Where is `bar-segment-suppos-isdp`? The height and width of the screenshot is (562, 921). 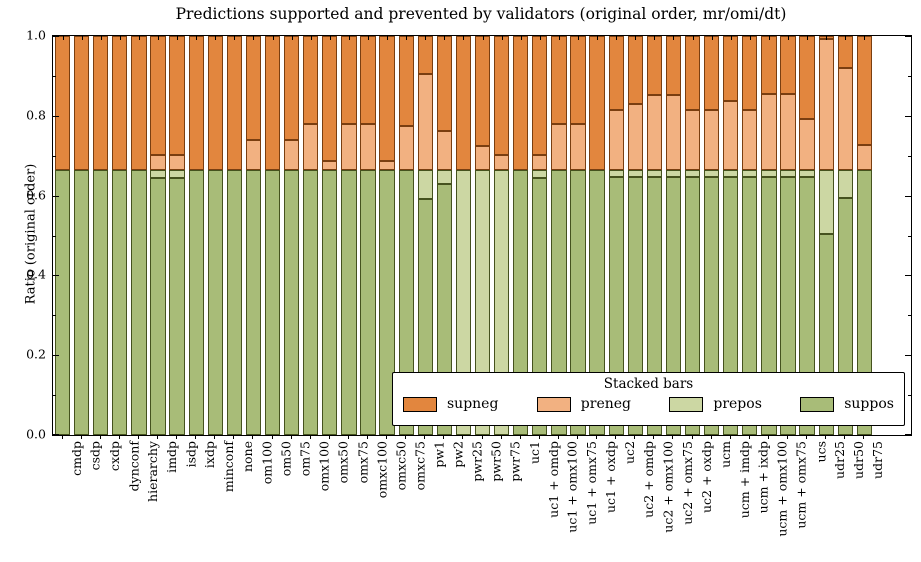 bar-segment-suppos-isdp is located at coordinates (177, 306).